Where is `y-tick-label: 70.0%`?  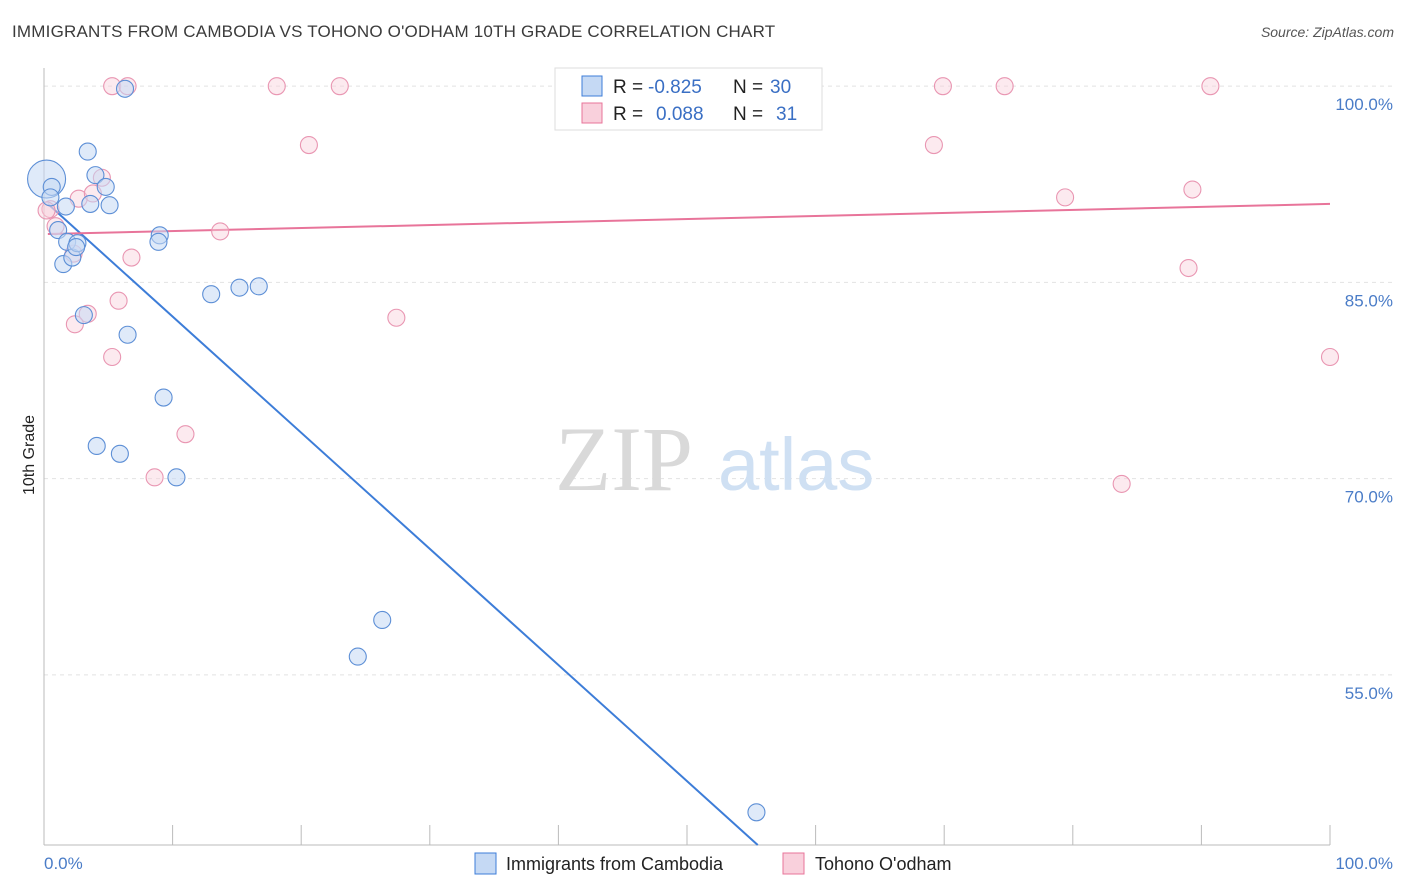 y-tick-label: 70.0% is located at coordinates (1369, 497).